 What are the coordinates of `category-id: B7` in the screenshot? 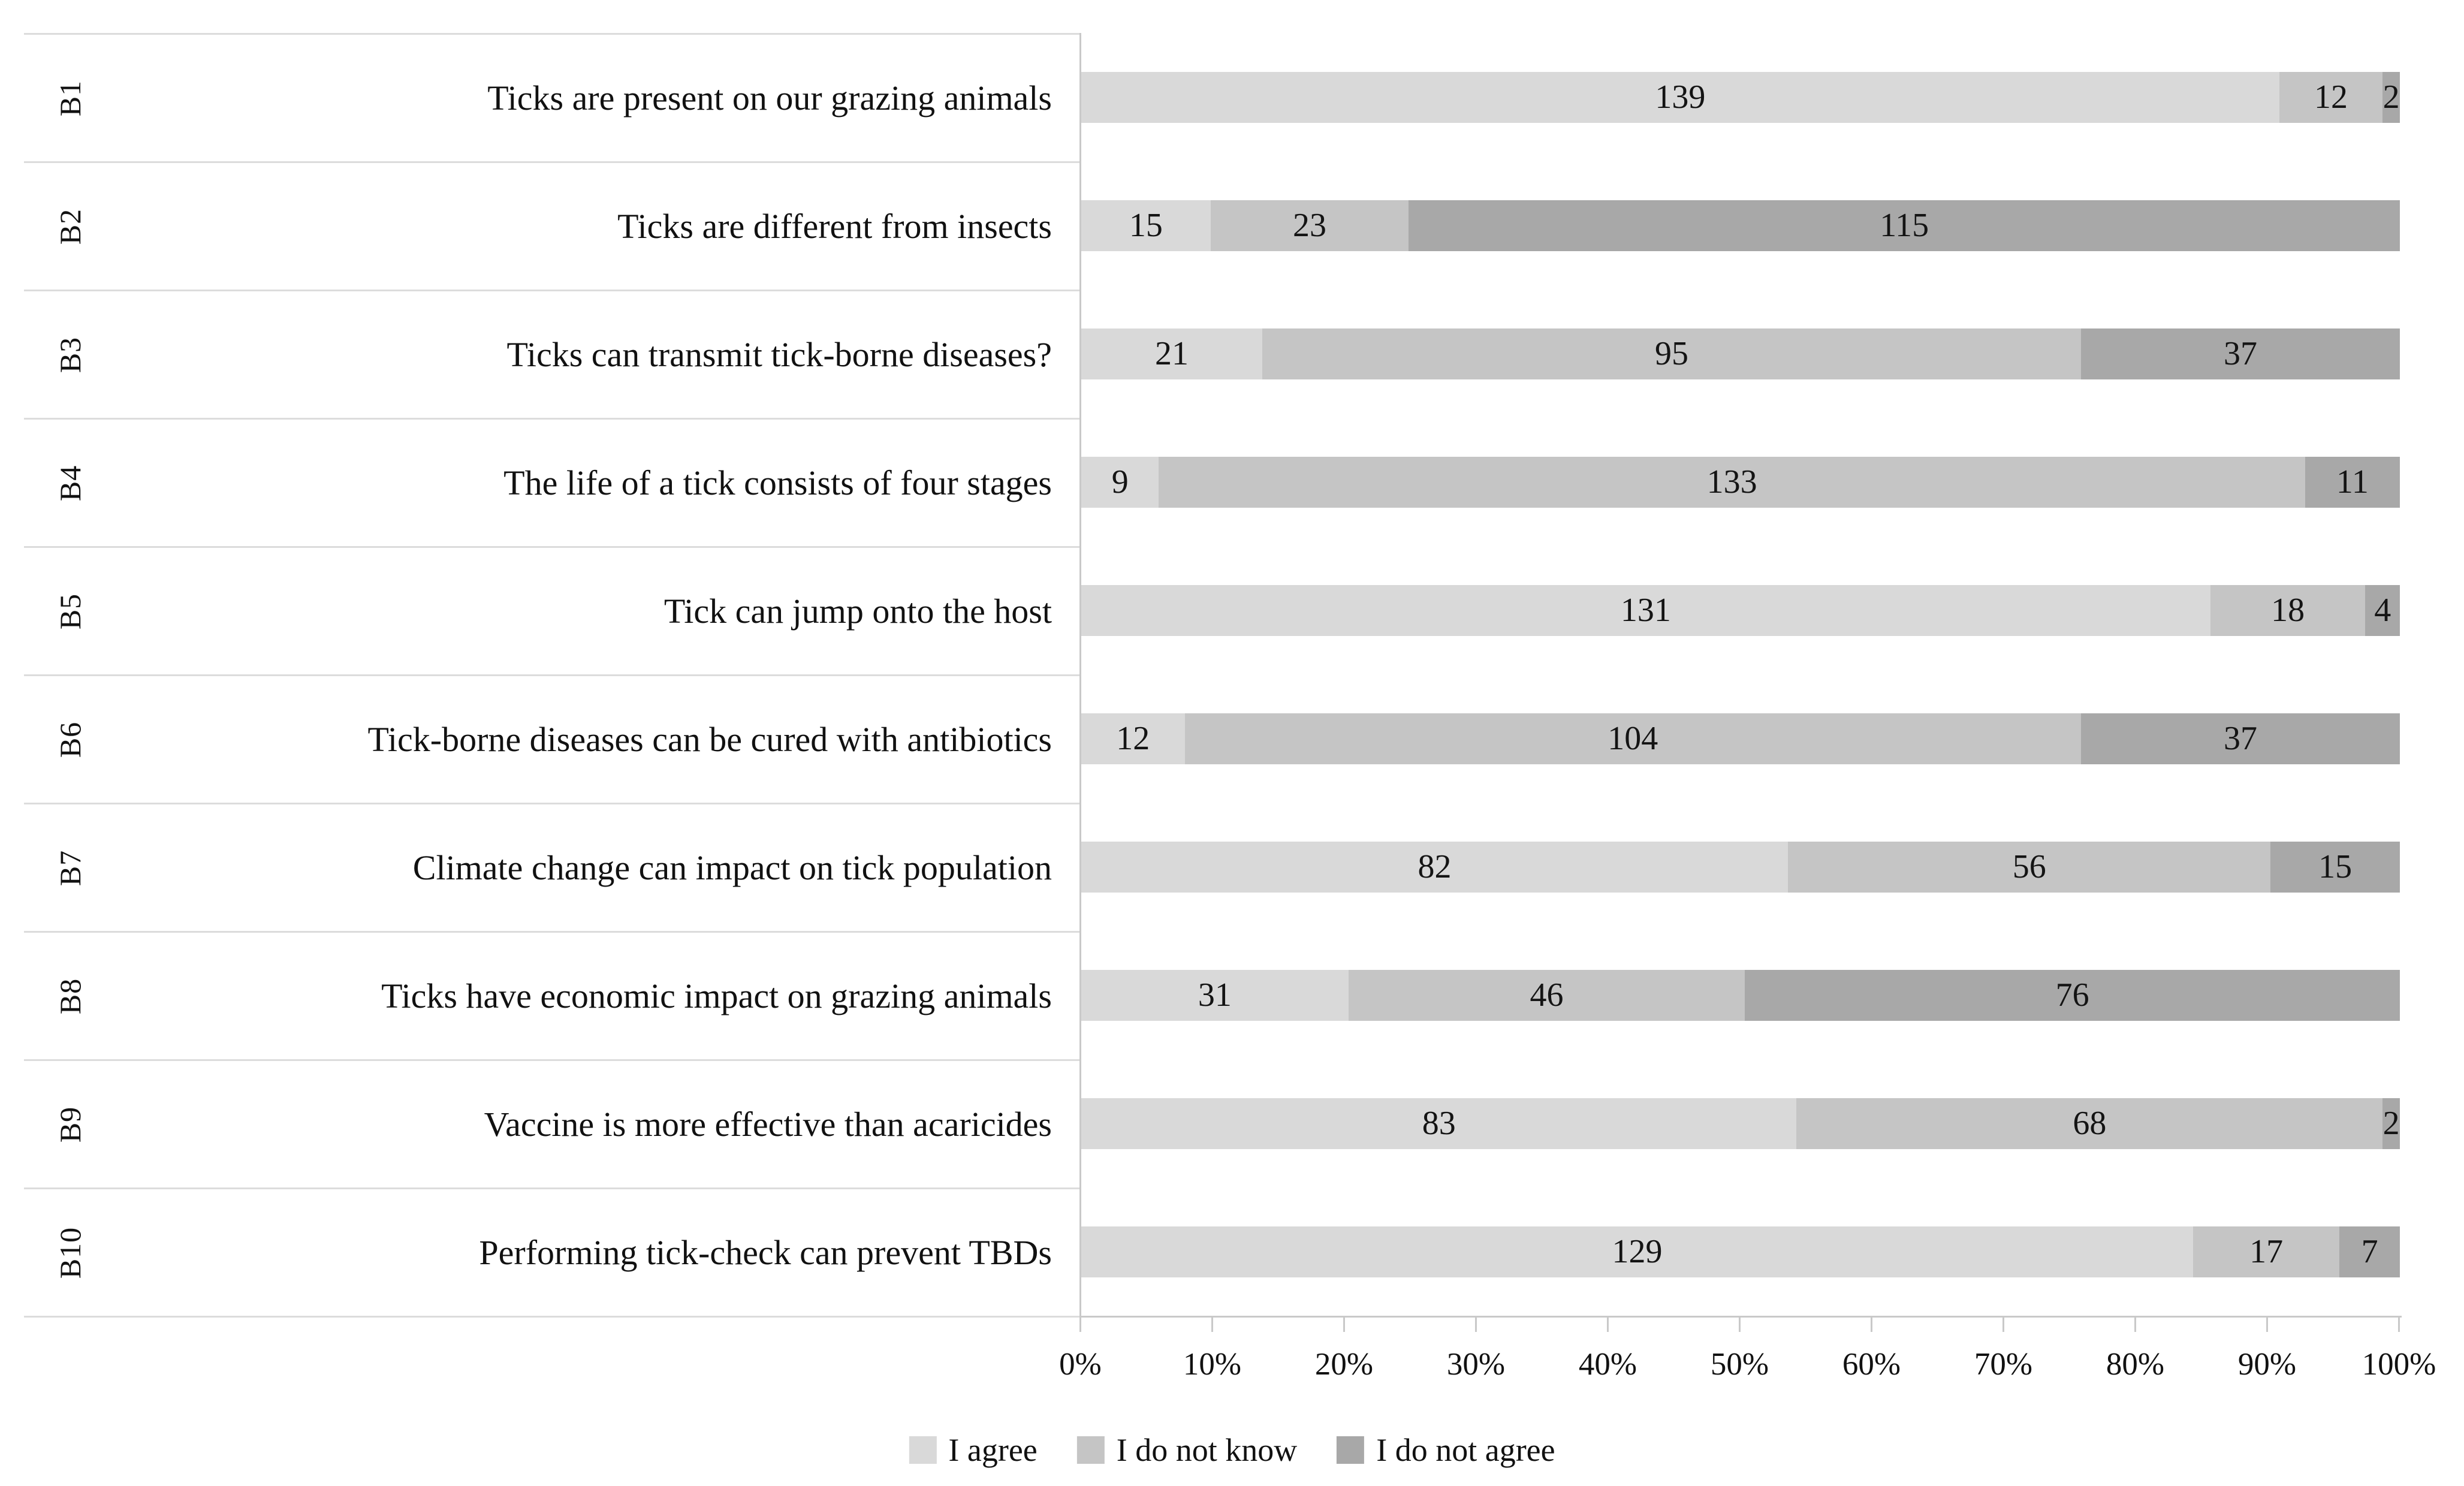 It's located at (70, 867).